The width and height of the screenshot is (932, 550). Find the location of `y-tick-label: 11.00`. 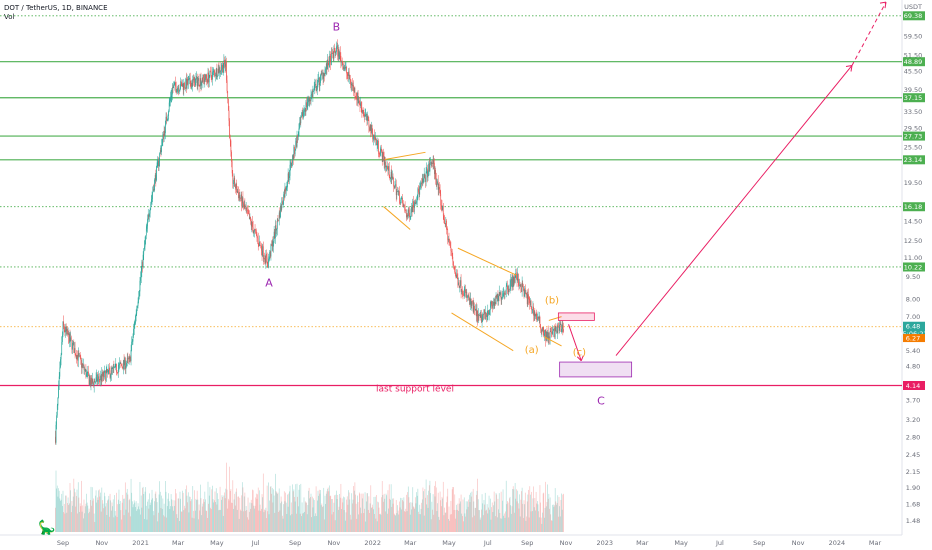

y-tick-label: 11.00 is located at coordinates (913, 258).